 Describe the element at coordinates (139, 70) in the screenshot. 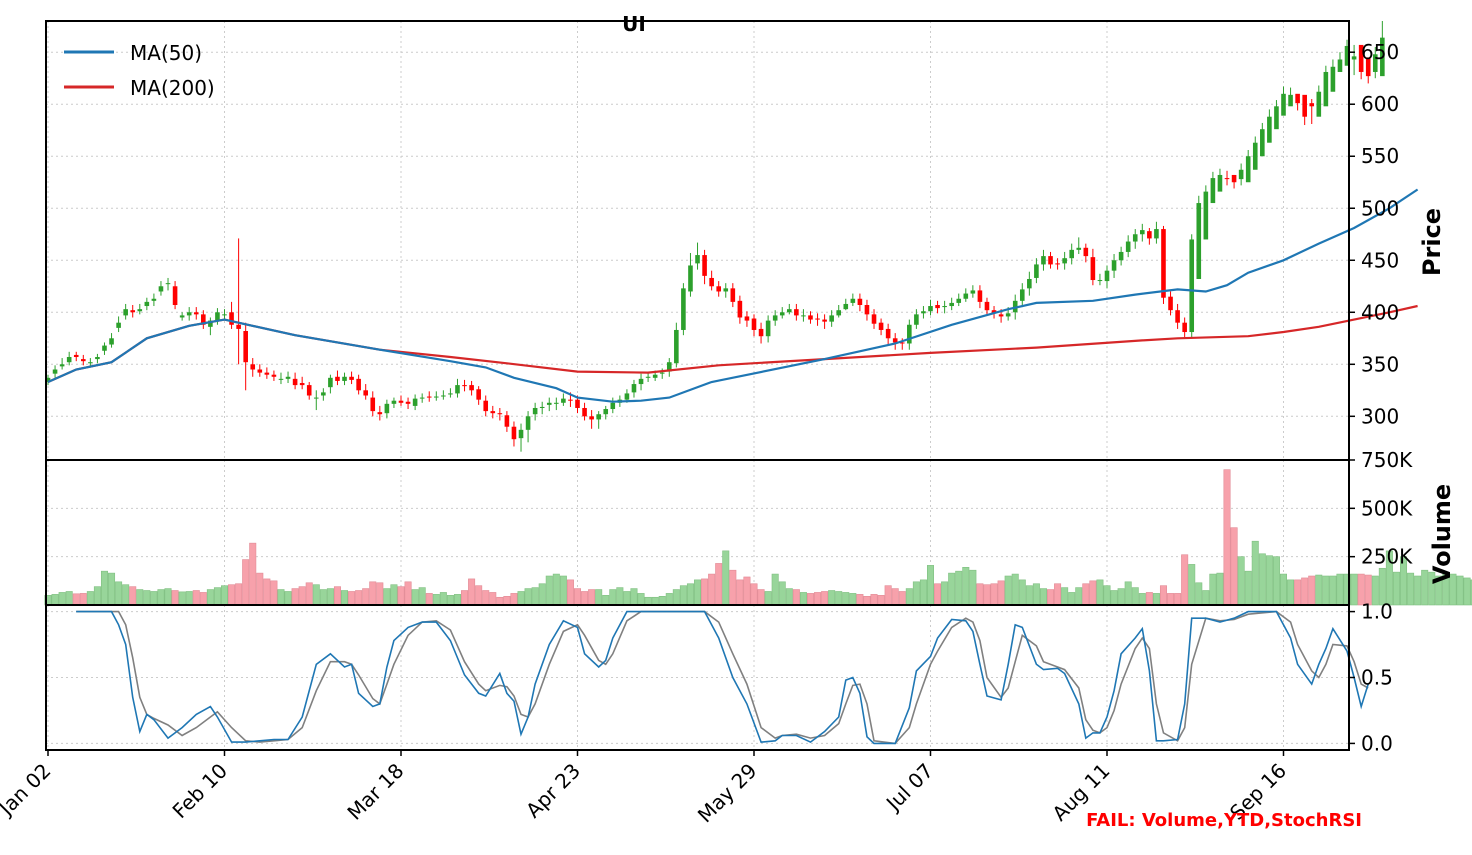

I see `legend: MA(50) MA(200)` at that location.